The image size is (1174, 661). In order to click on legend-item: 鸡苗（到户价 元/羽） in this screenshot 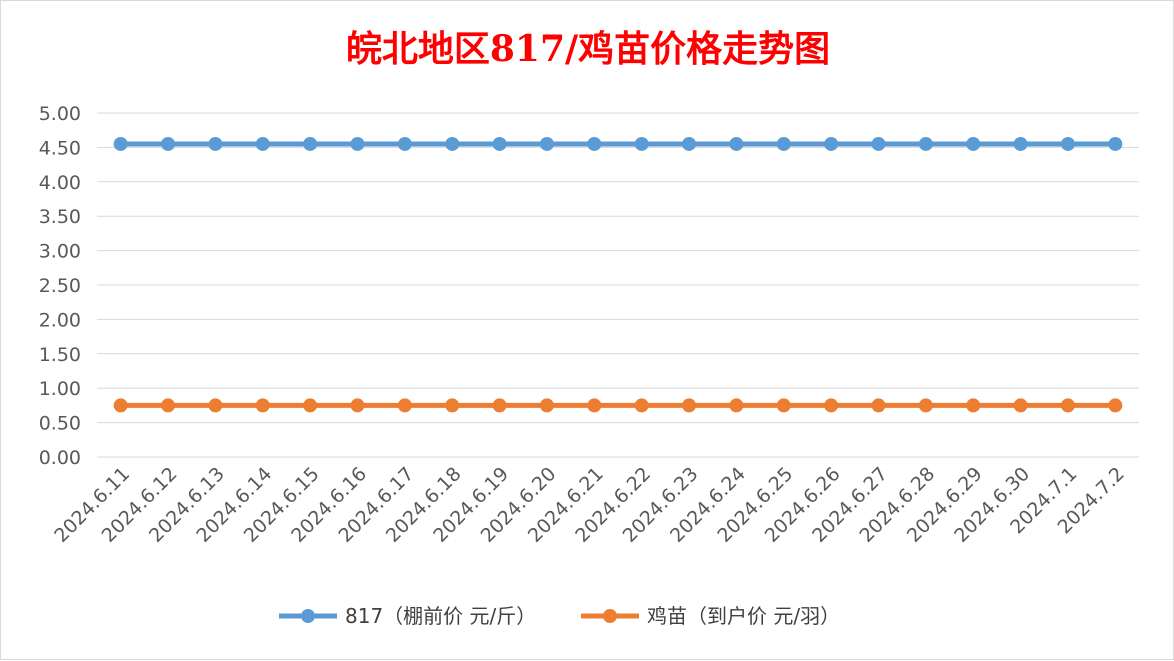, I will do `click(710, 616)`.